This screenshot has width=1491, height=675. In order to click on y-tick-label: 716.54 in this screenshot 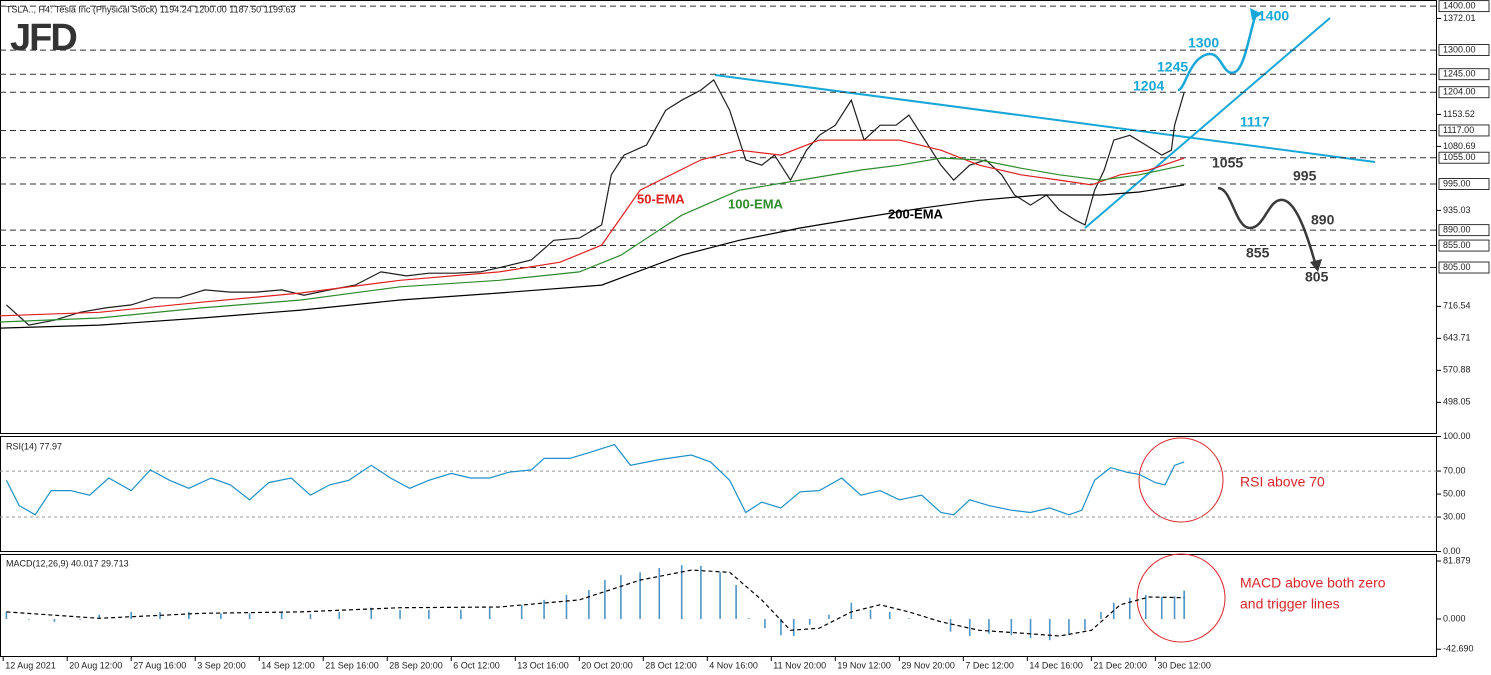, I will do `click(1457, 306)`.